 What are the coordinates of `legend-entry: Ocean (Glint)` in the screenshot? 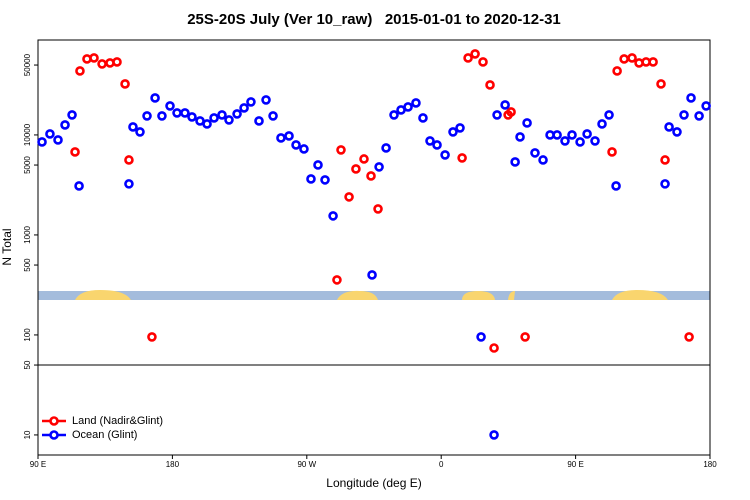 It's located at (89, 435).